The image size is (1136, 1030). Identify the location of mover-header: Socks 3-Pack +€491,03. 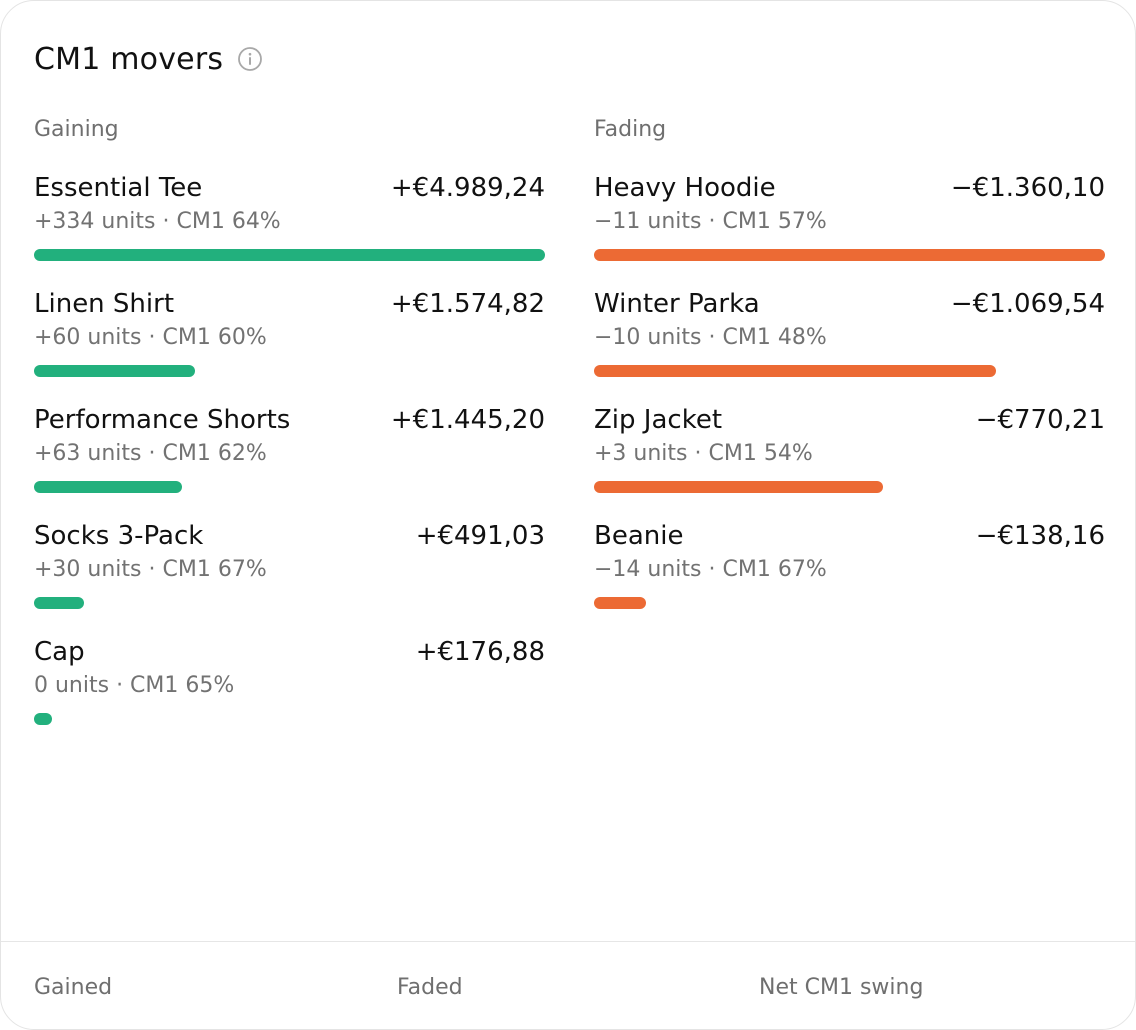
(289, 536).